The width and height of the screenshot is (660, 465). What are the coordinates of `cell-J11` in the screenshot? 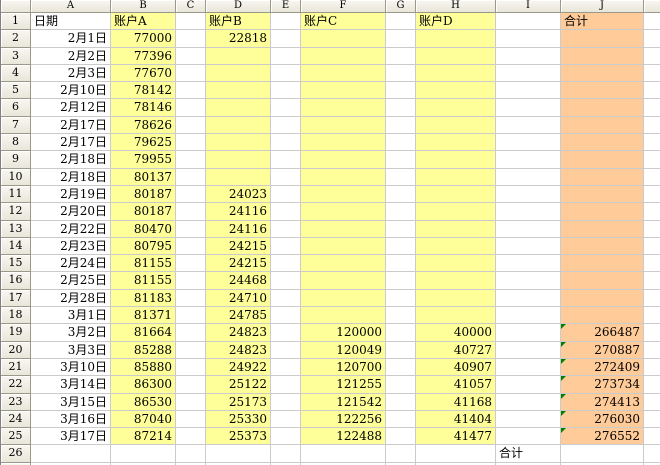 It's located at (602, 194).